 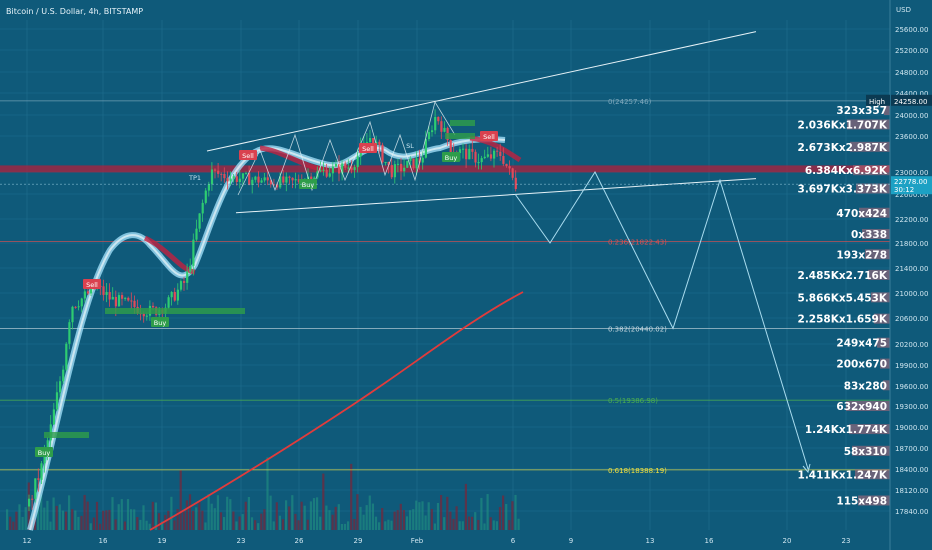 I want to click on price-tick-label: 19900.00, so click(x=911, y=366).